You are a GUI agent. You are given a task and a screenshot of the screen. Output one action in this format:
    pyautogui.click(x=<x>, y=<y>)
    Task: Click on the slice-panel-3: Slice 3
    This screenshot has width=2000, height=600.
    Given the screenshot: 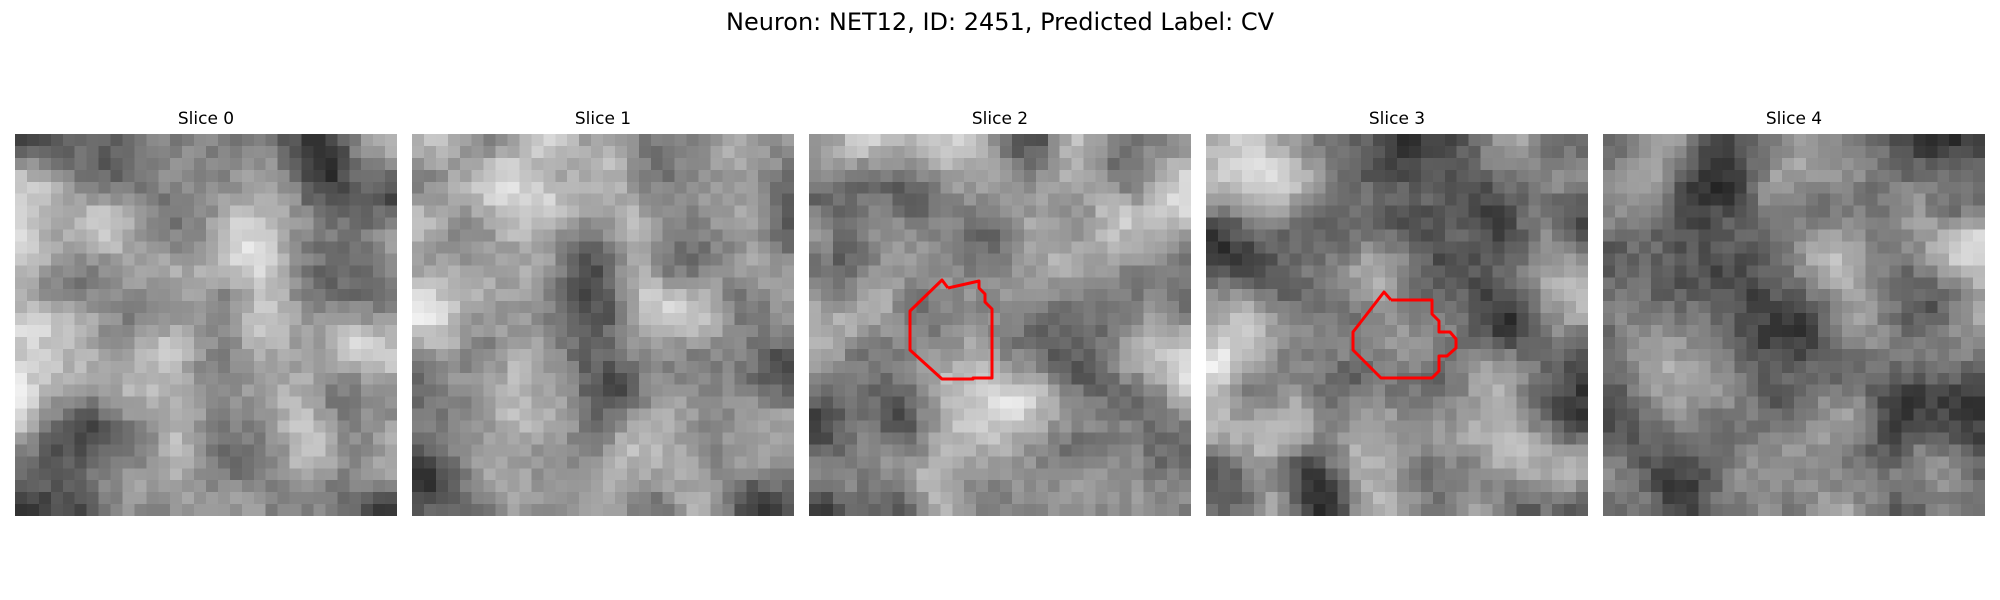 What is the action you would take?
    pyautogui.click(x=1397, y=310)
    